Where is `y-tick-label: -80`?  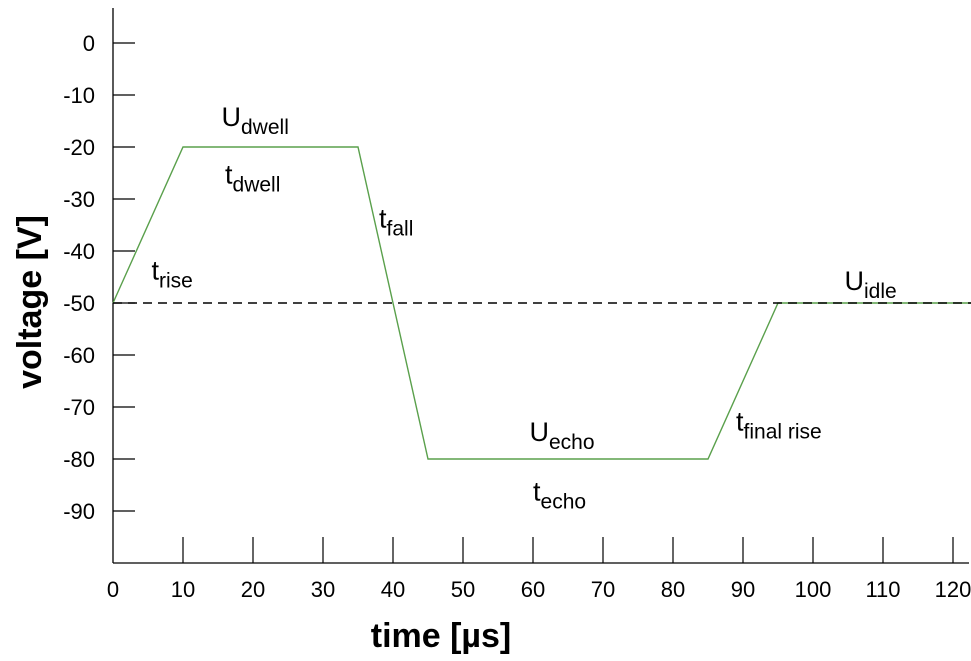
y-tick-label: -80 is located at coordinates (79, 459).